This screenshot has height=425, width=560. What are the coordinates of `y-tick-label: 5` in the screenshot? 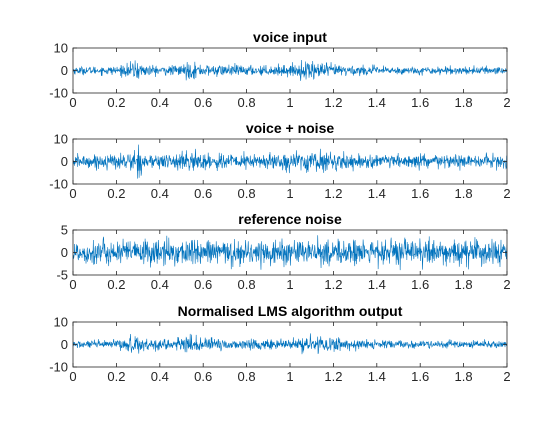 It's located at (64, 230).